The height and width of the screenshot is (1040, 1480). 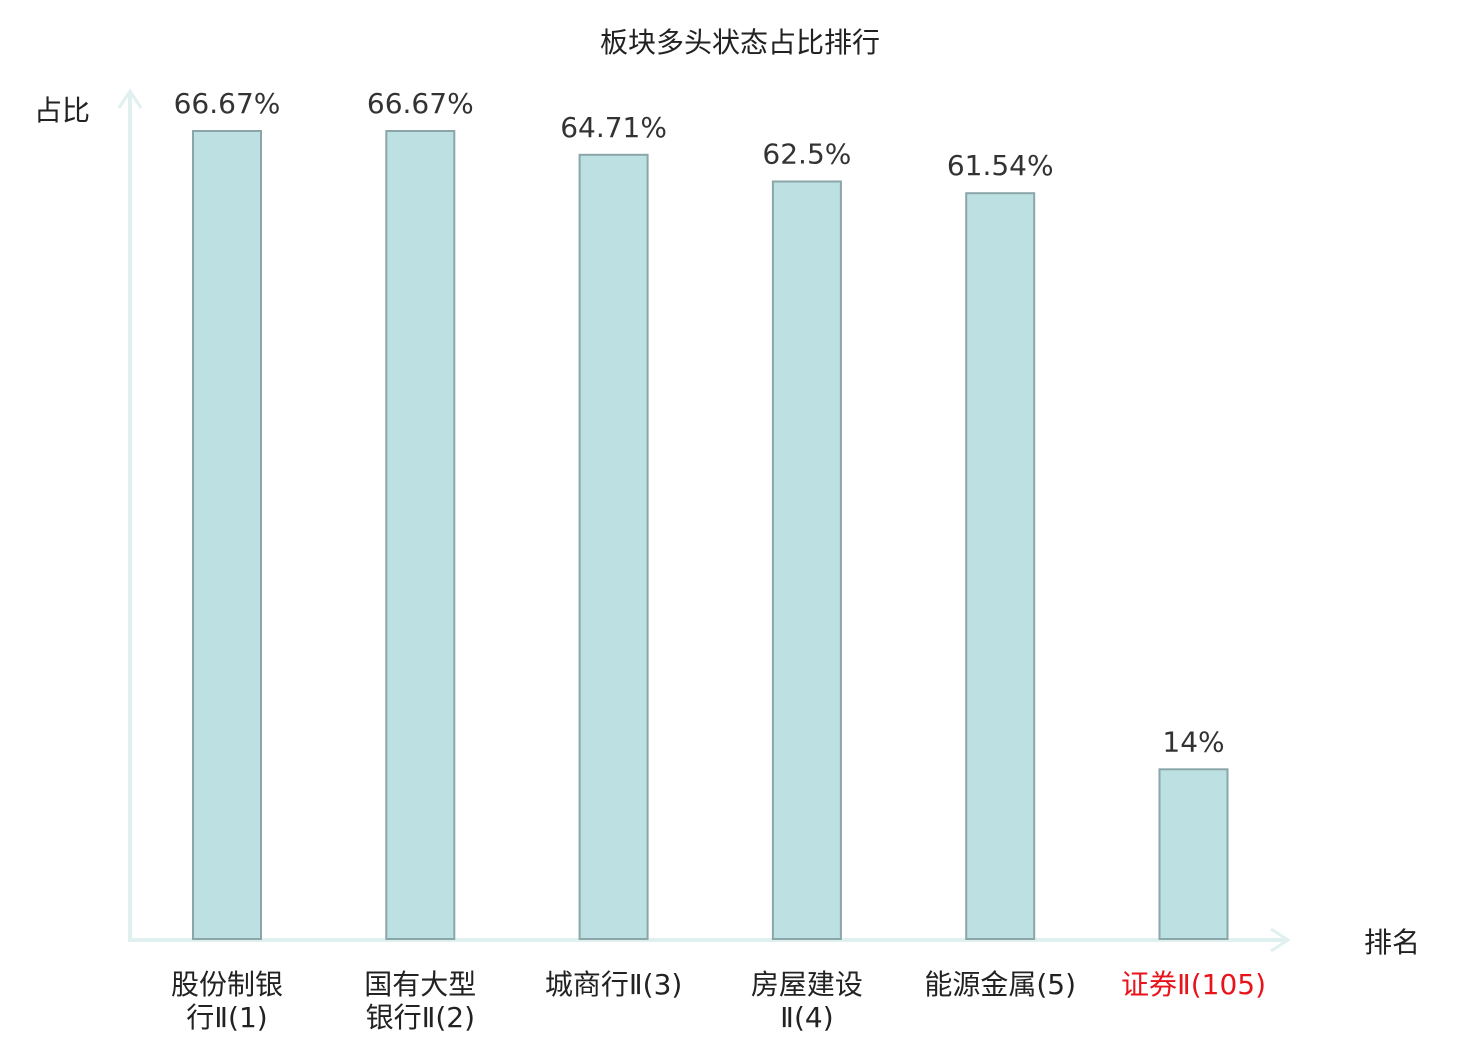 I want to click on x-tick-label-2-line-2: 银行Ⅱ(2), so click(x=420, y=1017).